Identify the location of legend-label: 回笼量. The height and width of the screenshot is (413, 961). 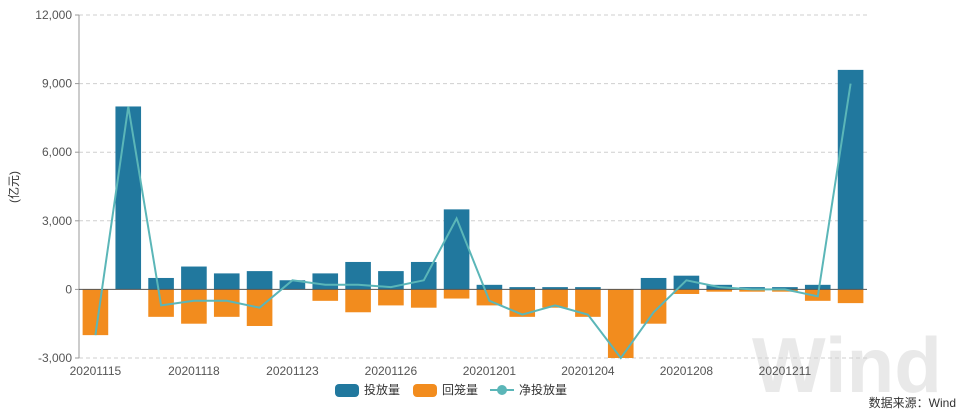
(460, 389).